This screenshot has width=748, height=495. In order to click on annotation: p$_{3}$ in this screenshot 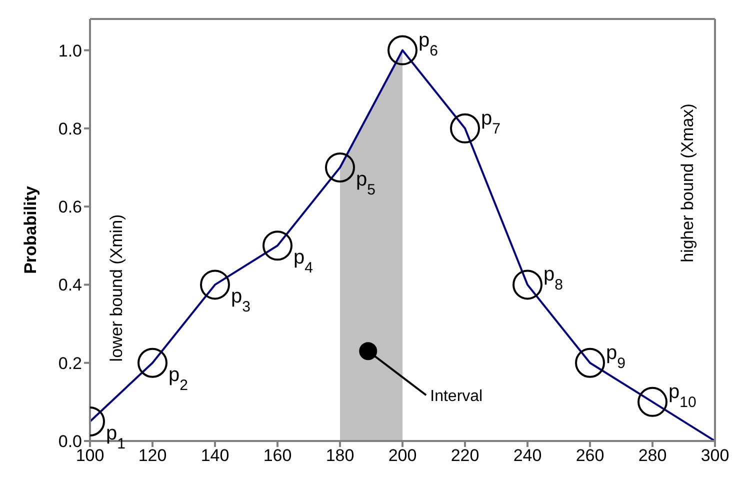, I will do `click(240, 301)`.